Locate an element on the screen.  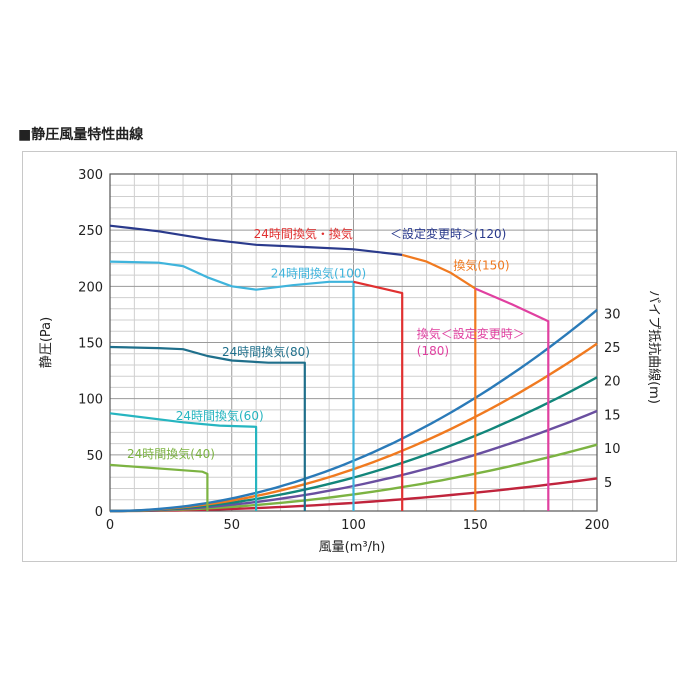
curve-label: 24時間換気(60) is located at coordinates (220, 415).